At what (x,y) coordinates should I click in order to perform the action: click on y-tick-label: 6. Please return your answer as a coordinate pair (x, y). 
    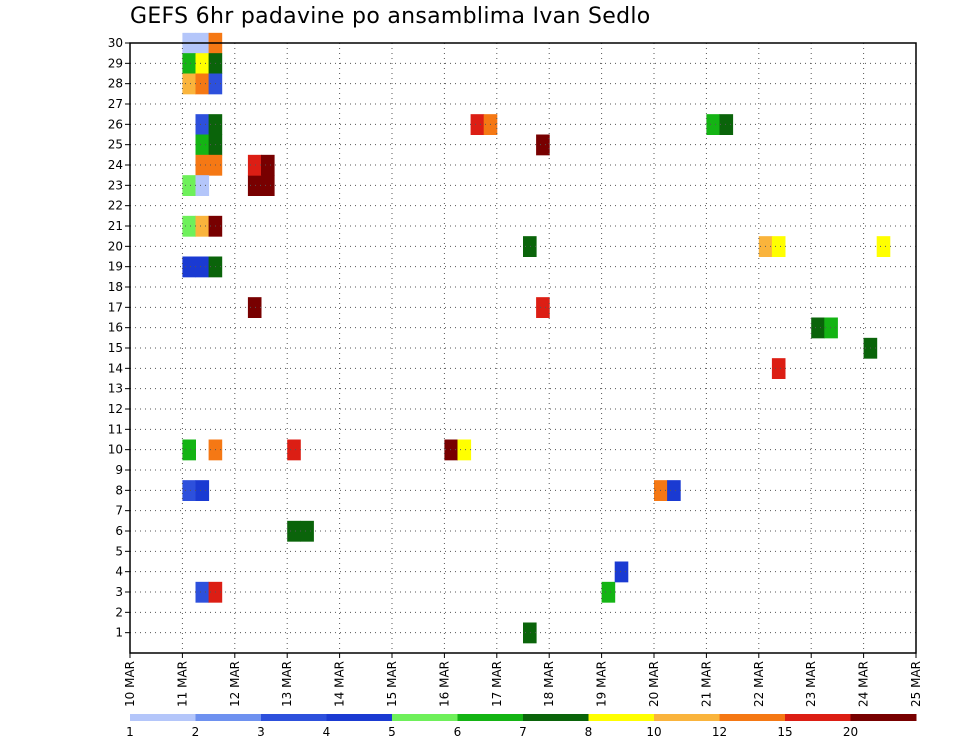
    Looking at the image, I should click on (119, 531).